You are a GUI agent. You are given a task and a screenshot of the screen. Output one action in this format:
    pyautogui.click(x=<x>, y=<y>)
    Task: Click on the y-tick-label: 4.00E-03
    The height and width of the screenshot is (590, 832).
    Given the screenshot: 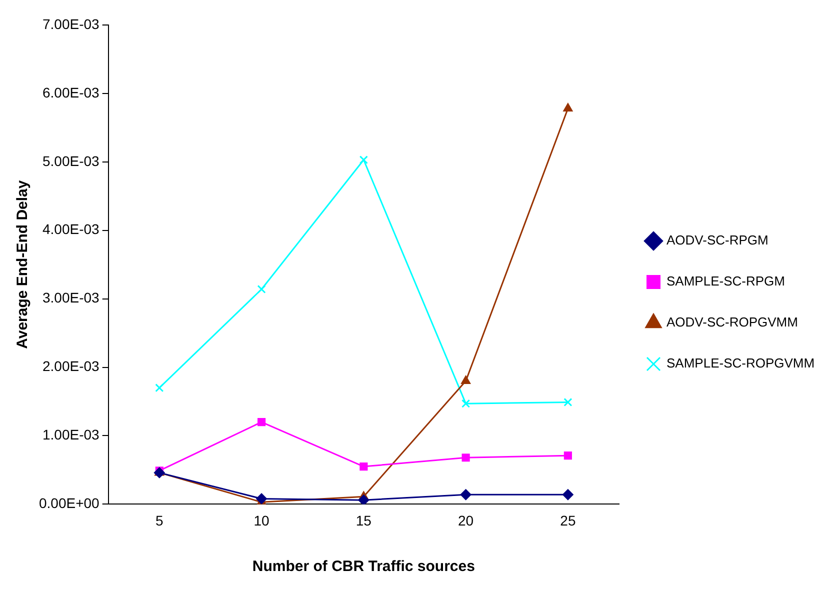 What is the action you would take?
    pyautogui.click(x=71, y=229)
    